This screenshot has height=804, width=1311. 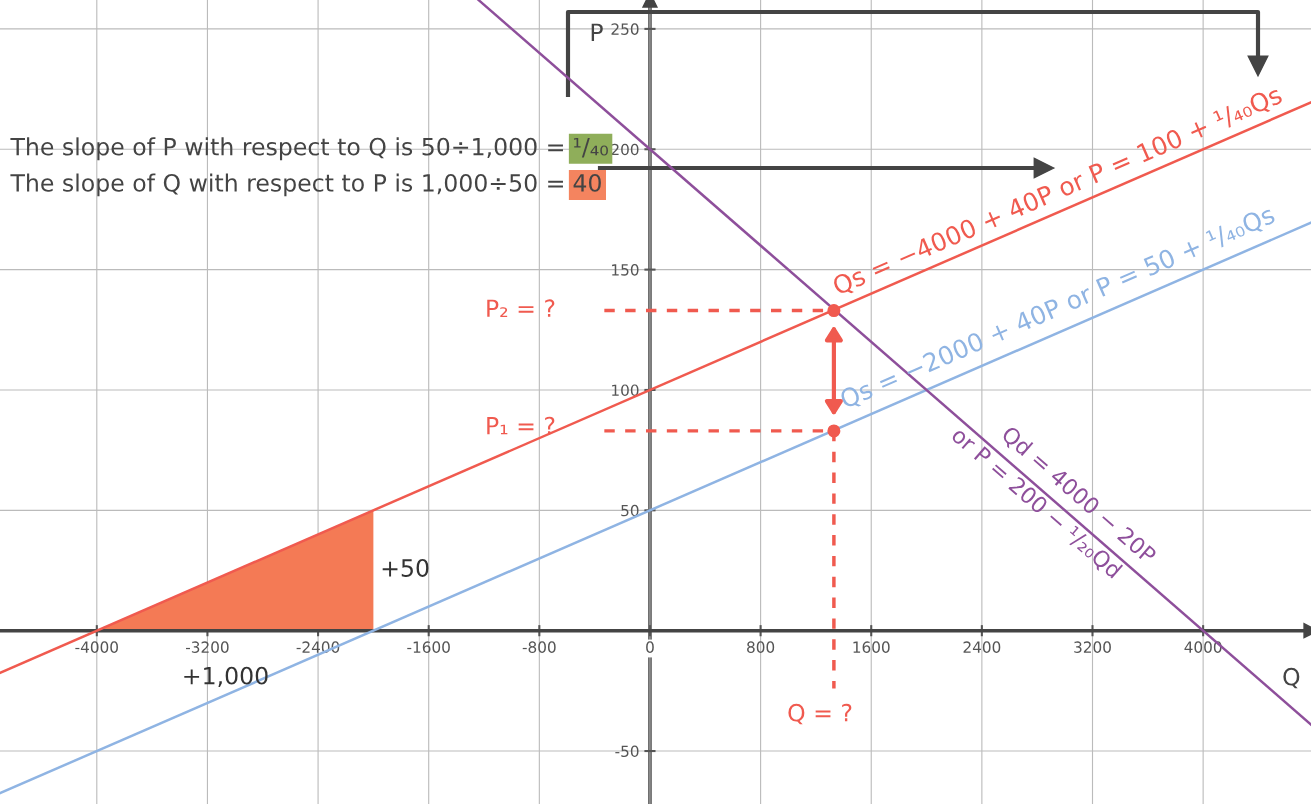 I want to click on x-tick-label: 0, so click(x=650, y=647).